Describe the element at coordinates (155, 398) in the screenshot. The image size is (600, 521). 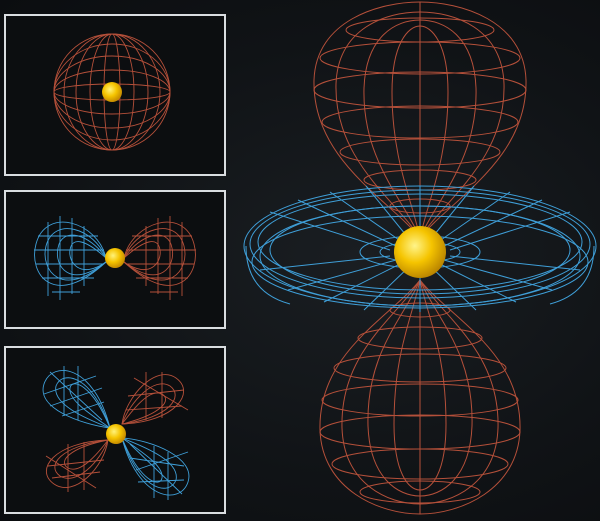
I see `red-lobe-top-right` at that location.